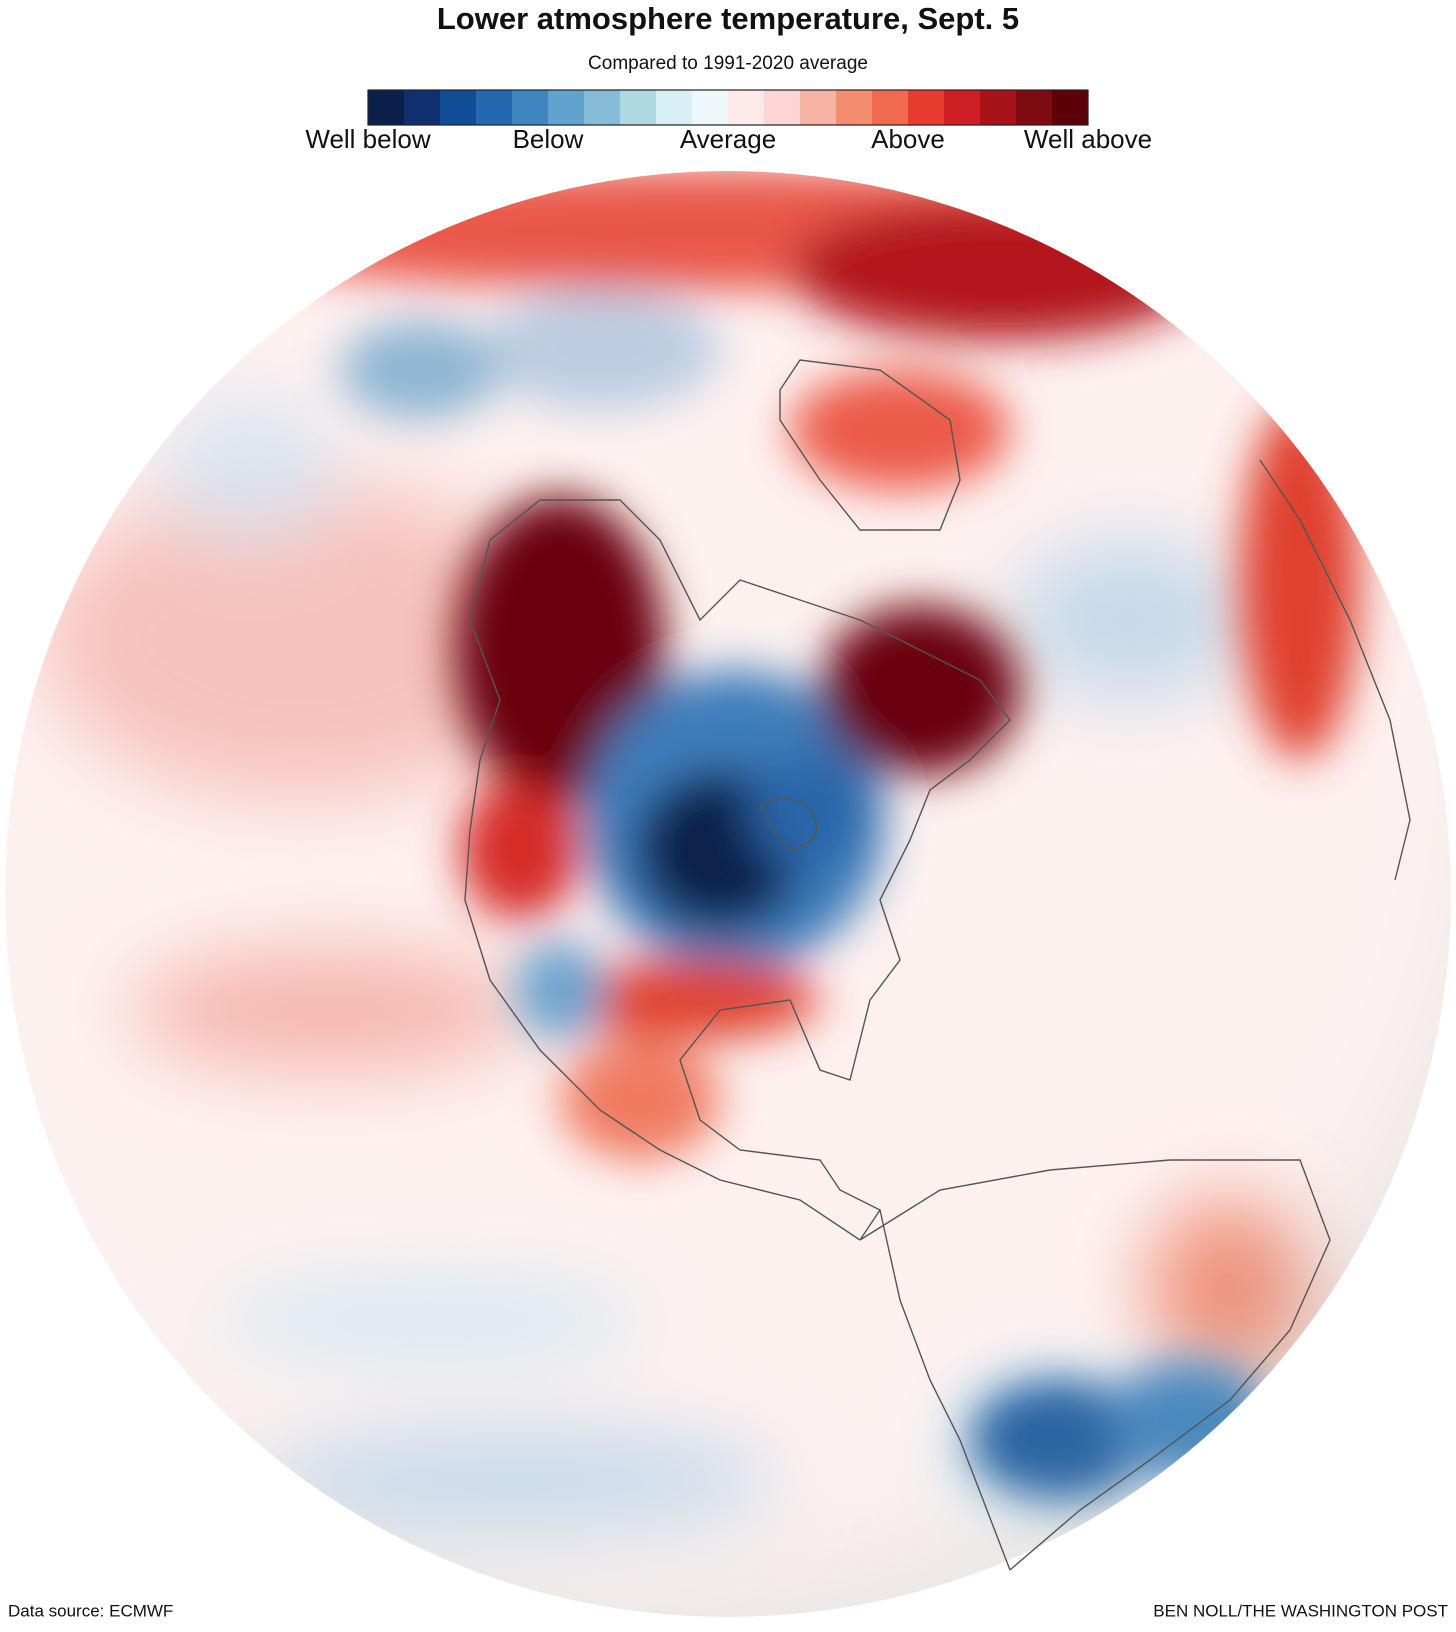  Describe the element at coordinates (367, 139) in the screenshot. I see `legend-label: Well below` at that location.